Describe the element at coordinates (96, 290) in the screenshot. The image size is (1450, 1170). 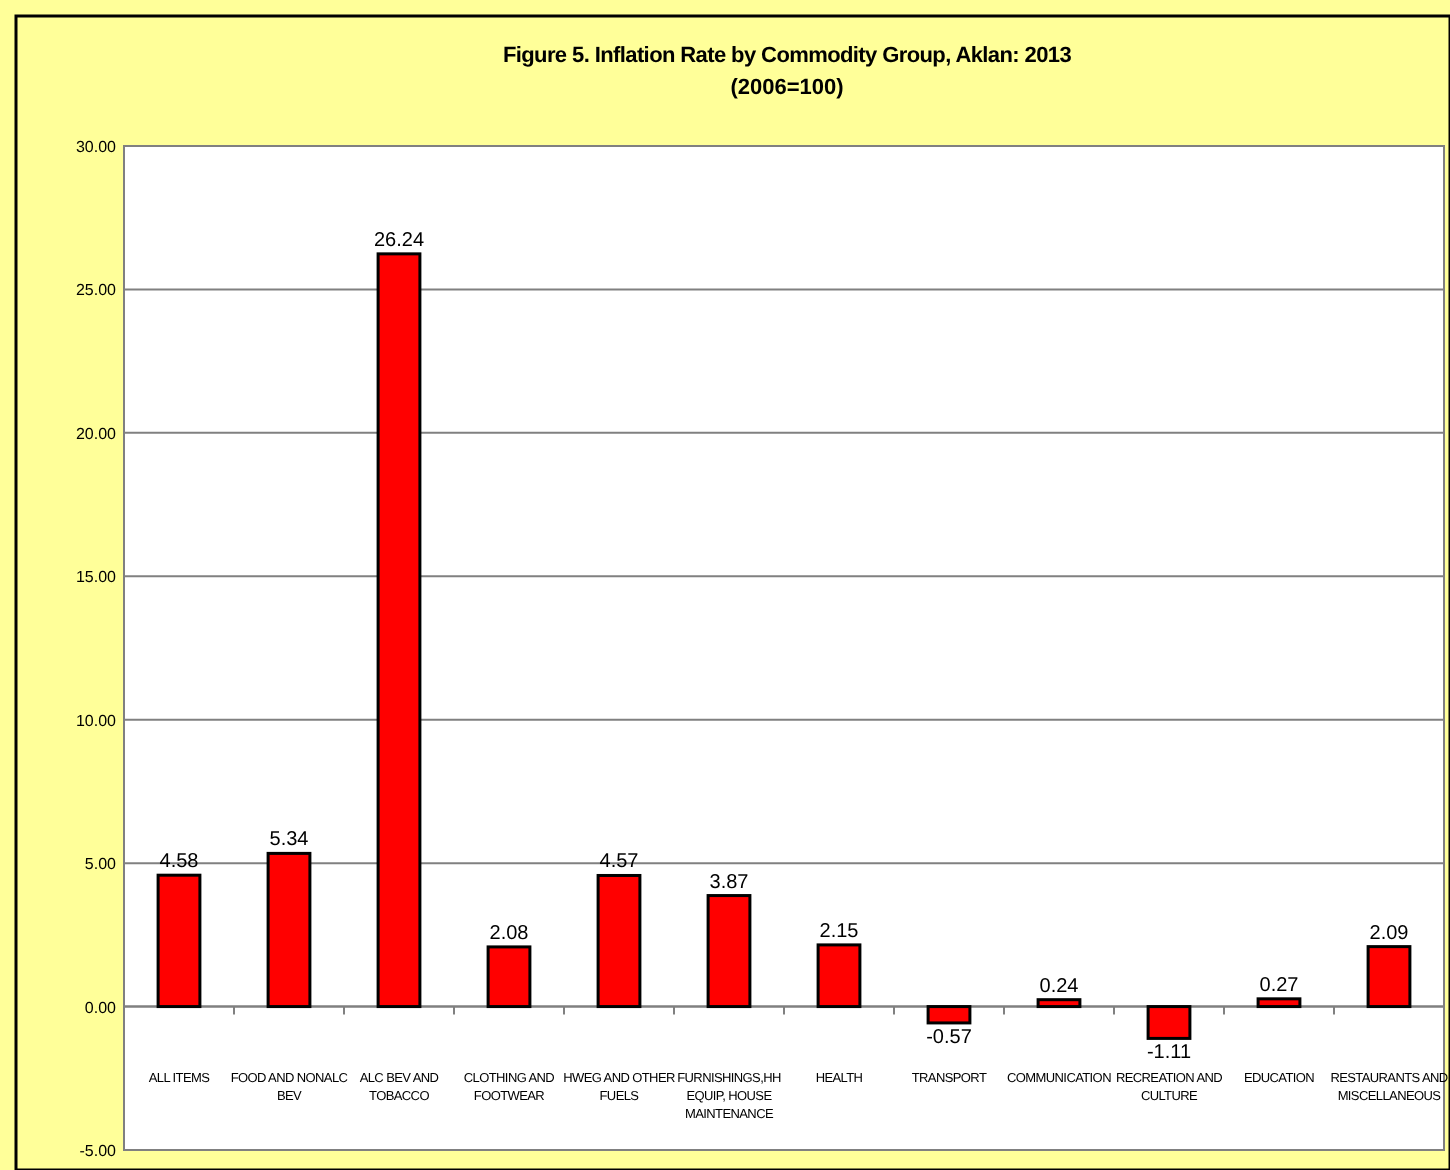
I see `y-tick-label: 25.00` at that location.